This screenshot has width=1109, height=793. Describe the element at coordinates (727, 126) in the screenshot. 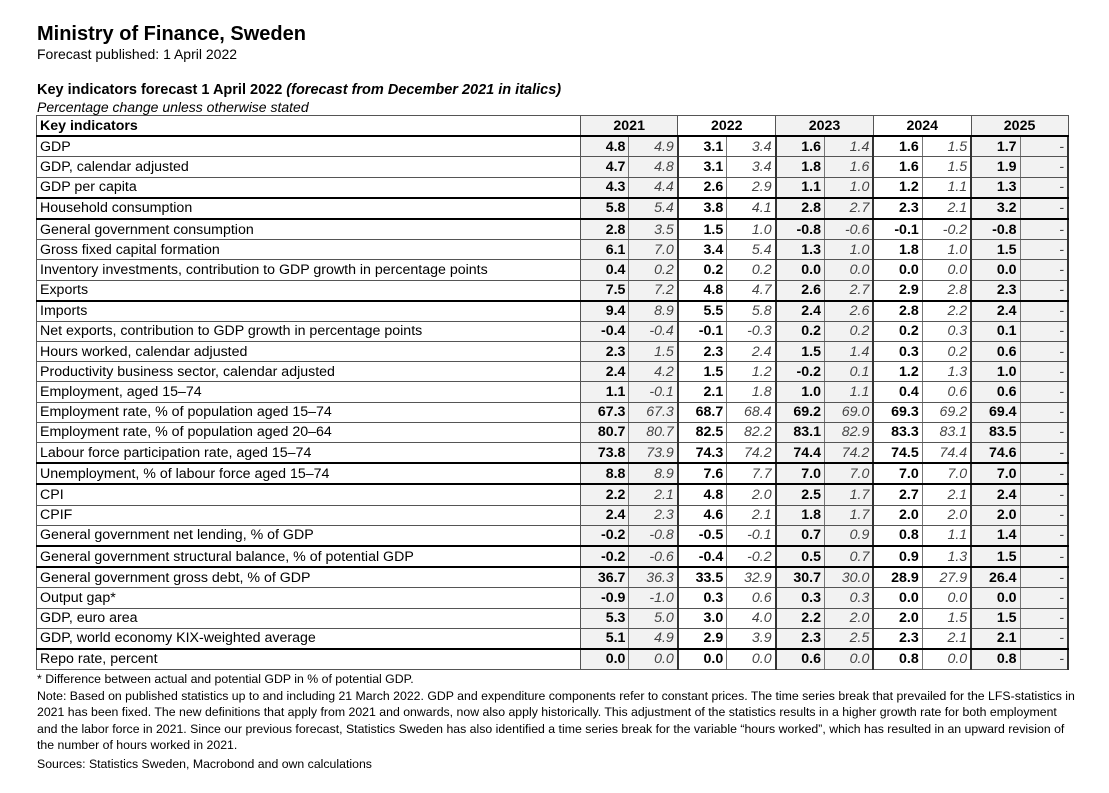

I see `header-year: 2022` at that location.